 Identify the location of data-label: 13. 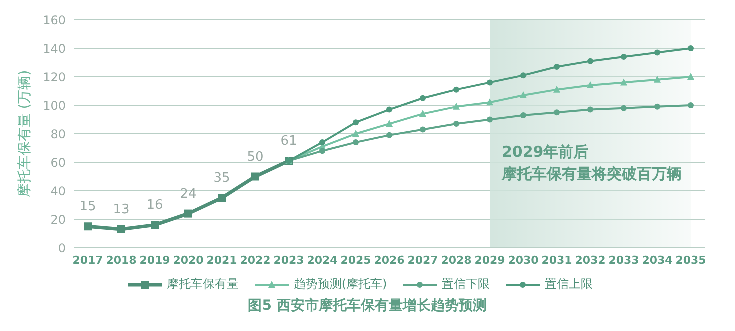
(121, 210).